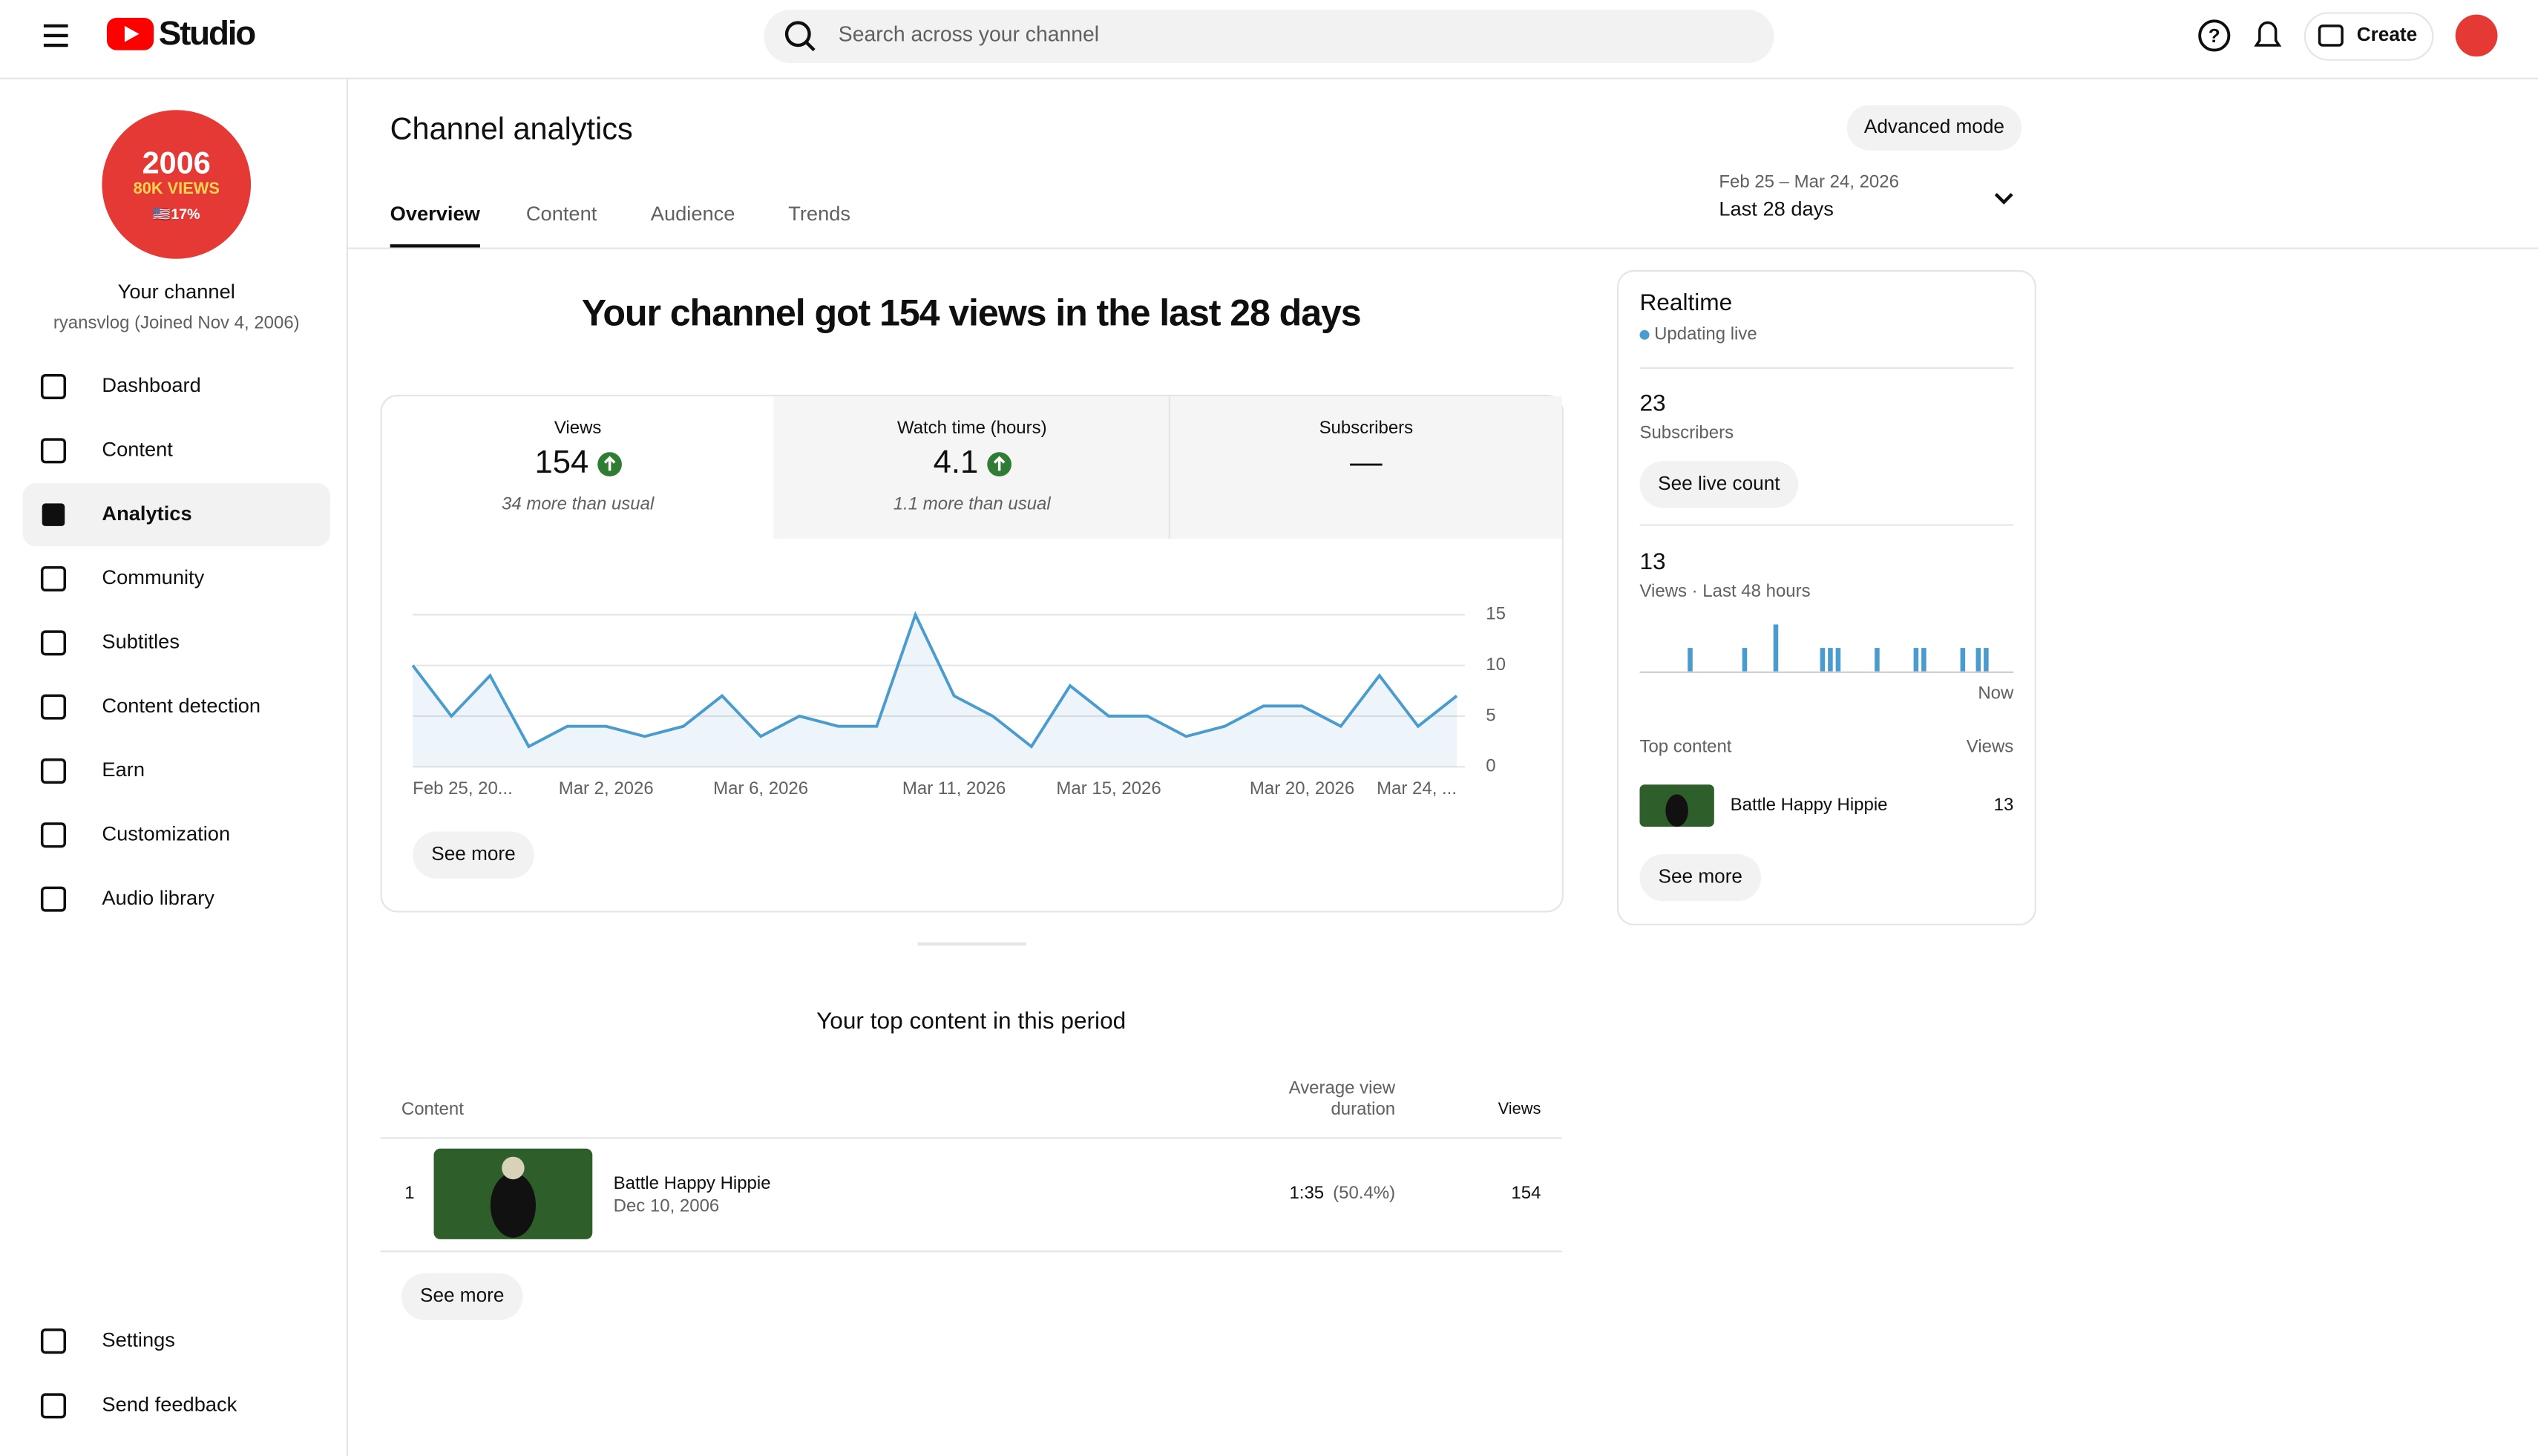 The width and height of the screenshot is (2538, 1456). What do you see at coordinates (166, 834) in the screenshot?
I see `nav-item: Customization` at bounding box center [166, 834].